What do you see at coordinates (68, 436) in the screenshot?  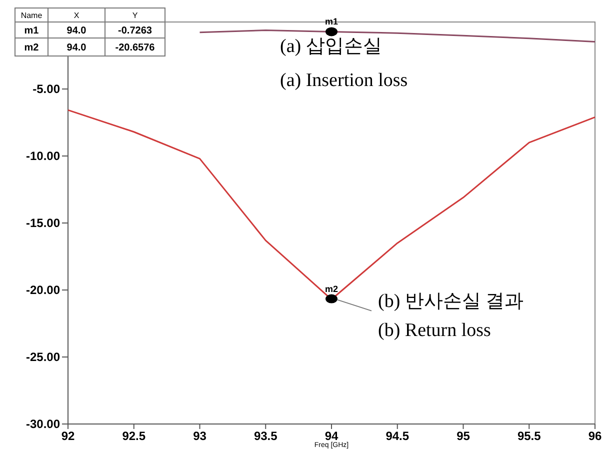 I see `x-tick-label: 92` at bounding box center [68, 436].